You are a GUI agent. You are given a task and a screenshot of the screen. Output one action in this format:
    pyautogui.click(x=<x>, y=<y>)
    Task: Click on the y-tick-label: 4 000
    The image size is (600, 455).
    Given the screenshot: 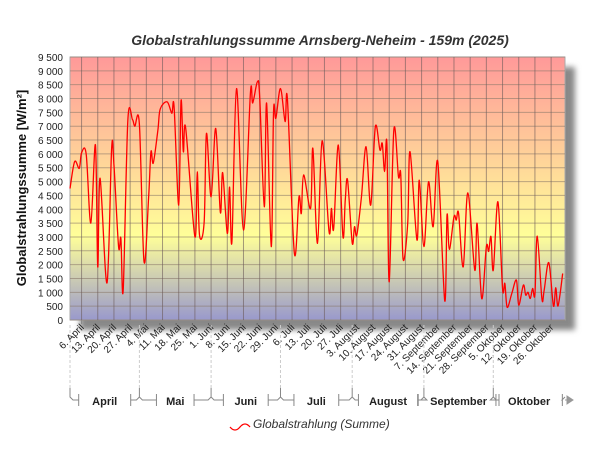 What is the action you would take?
    pyautogui.click(x=50, y=210)
    